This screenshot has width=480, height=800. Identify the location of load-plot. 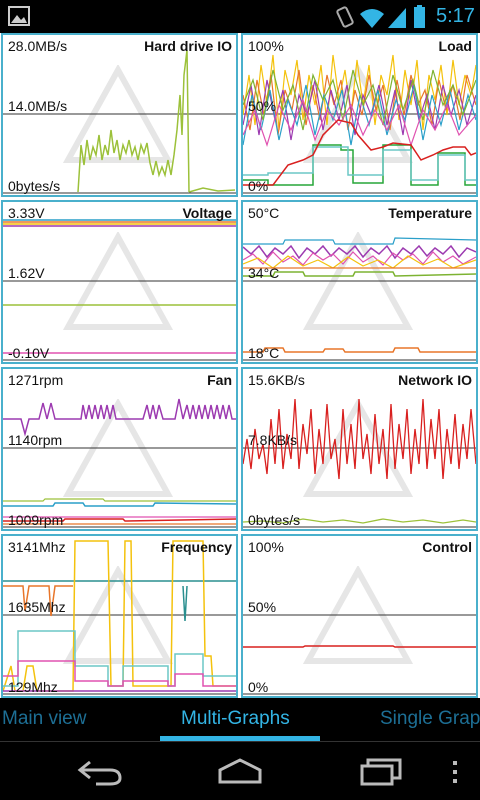
(359, 124).